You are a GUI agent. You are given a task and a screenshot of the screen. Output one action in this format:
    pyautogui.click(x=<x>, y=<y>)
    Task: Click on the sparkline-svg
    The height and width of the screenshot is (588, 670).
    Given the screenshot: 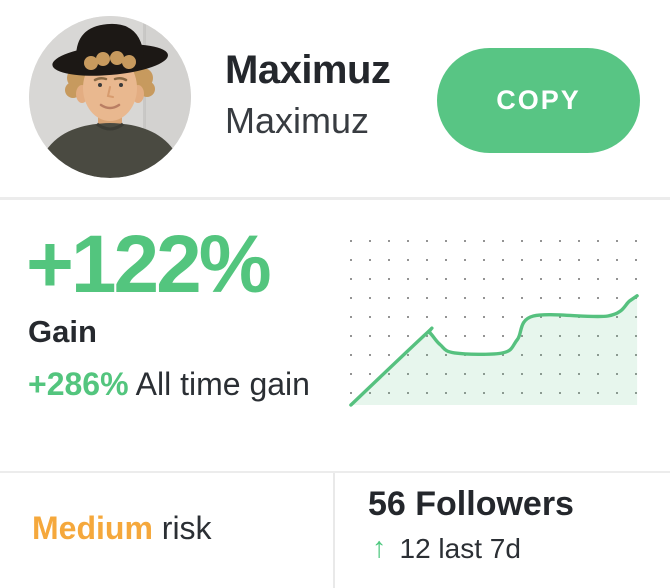 What is the action you would take?
    pyautogui.click(x=494, y=320)
    